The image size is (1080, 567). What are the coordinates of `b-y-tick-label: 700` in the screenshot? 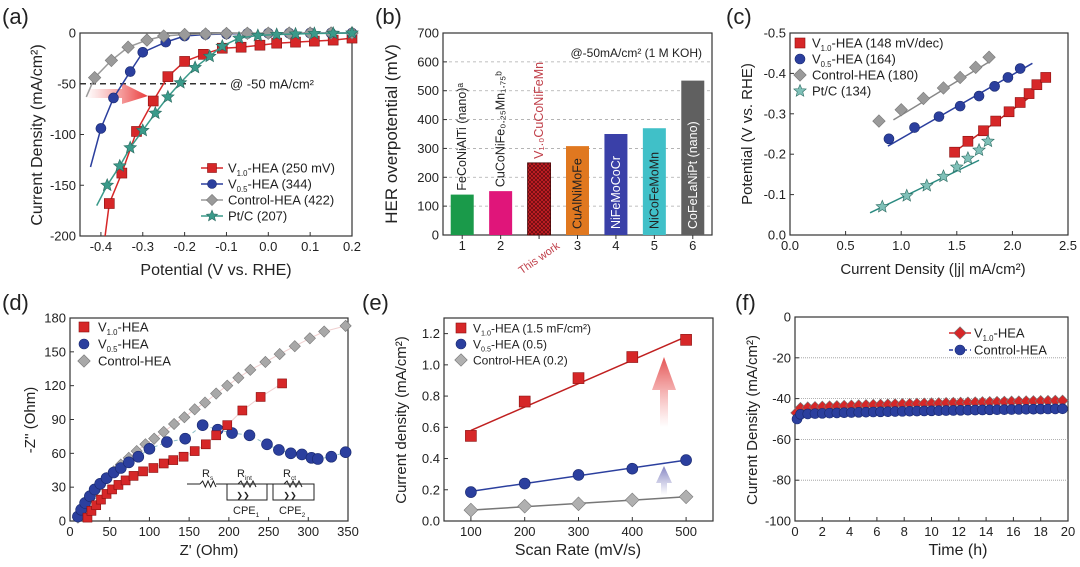 It's located at (428, 33).